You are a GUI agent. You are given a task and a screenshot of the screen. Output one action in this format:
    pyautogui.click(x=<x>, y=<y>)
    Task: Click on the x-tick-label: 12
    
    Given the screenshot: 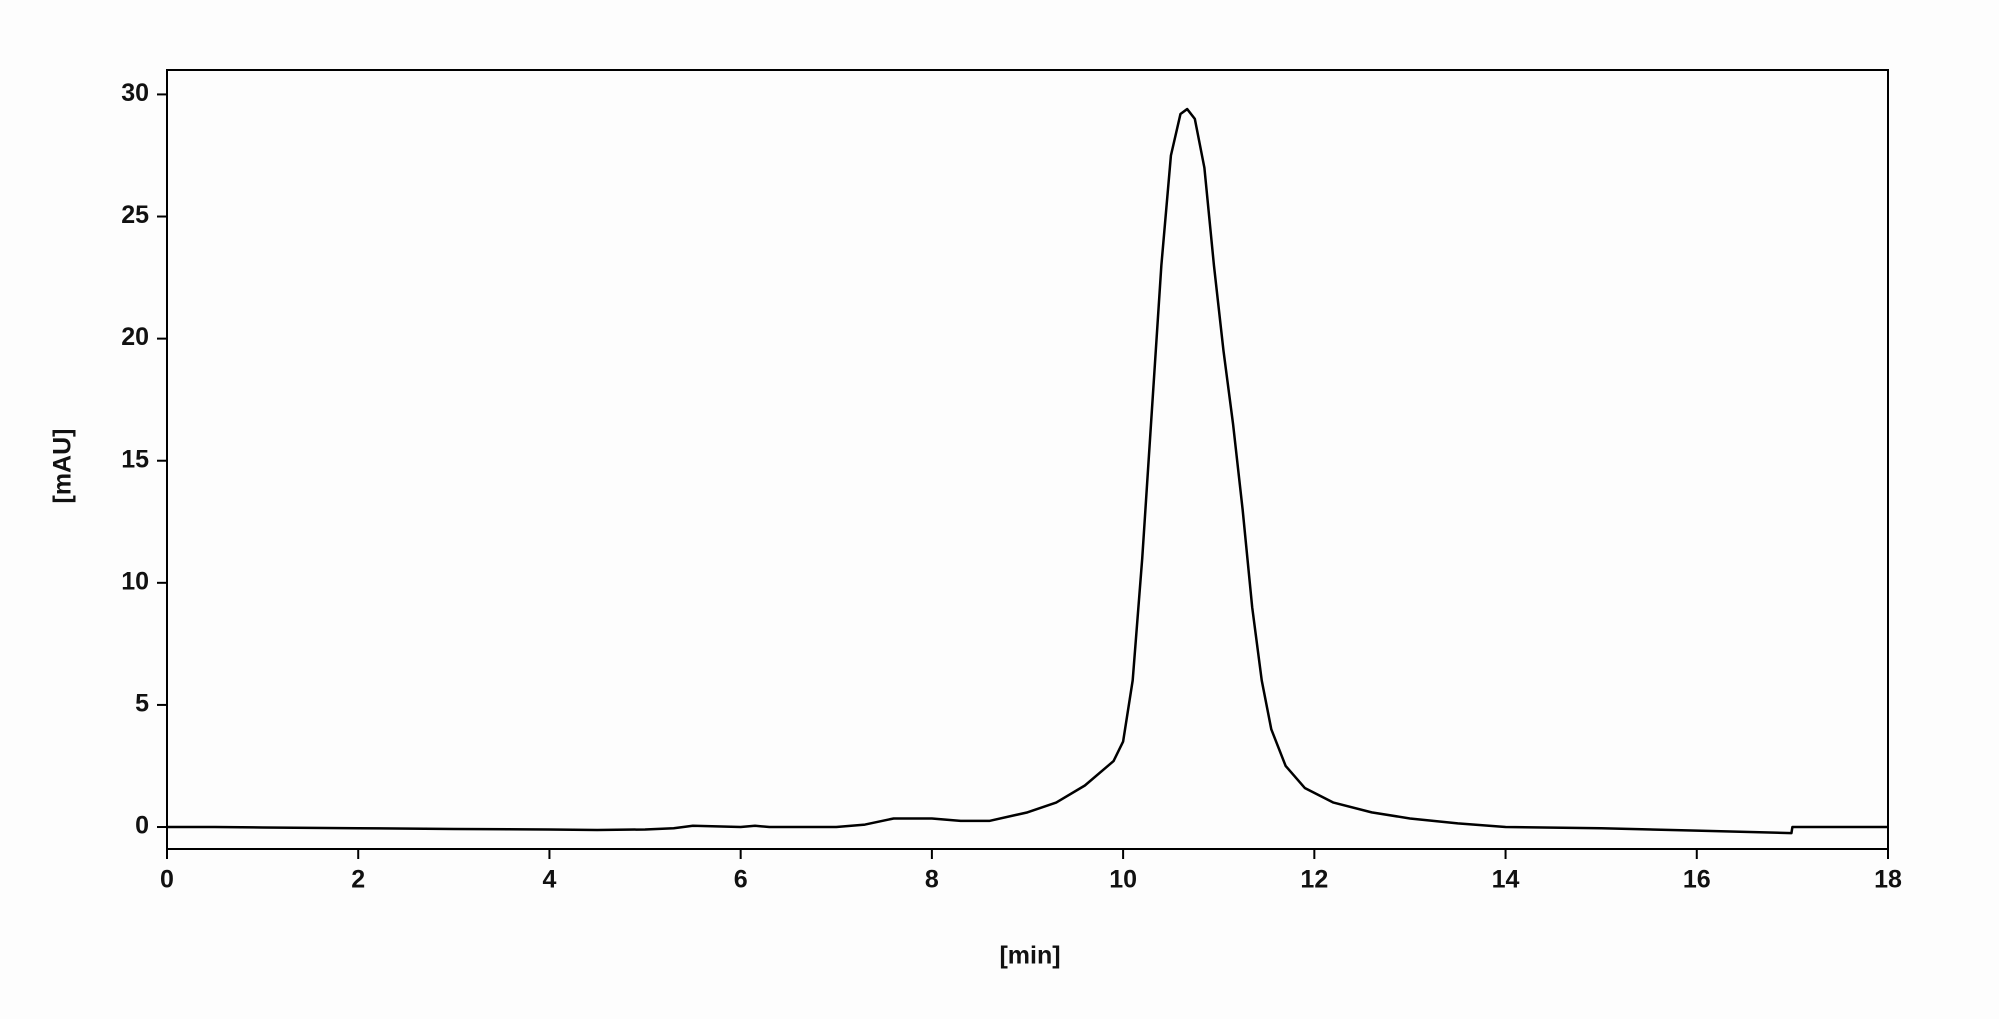 What is the action you would take?
    pyautogui.click(x=1314, y=880)
    